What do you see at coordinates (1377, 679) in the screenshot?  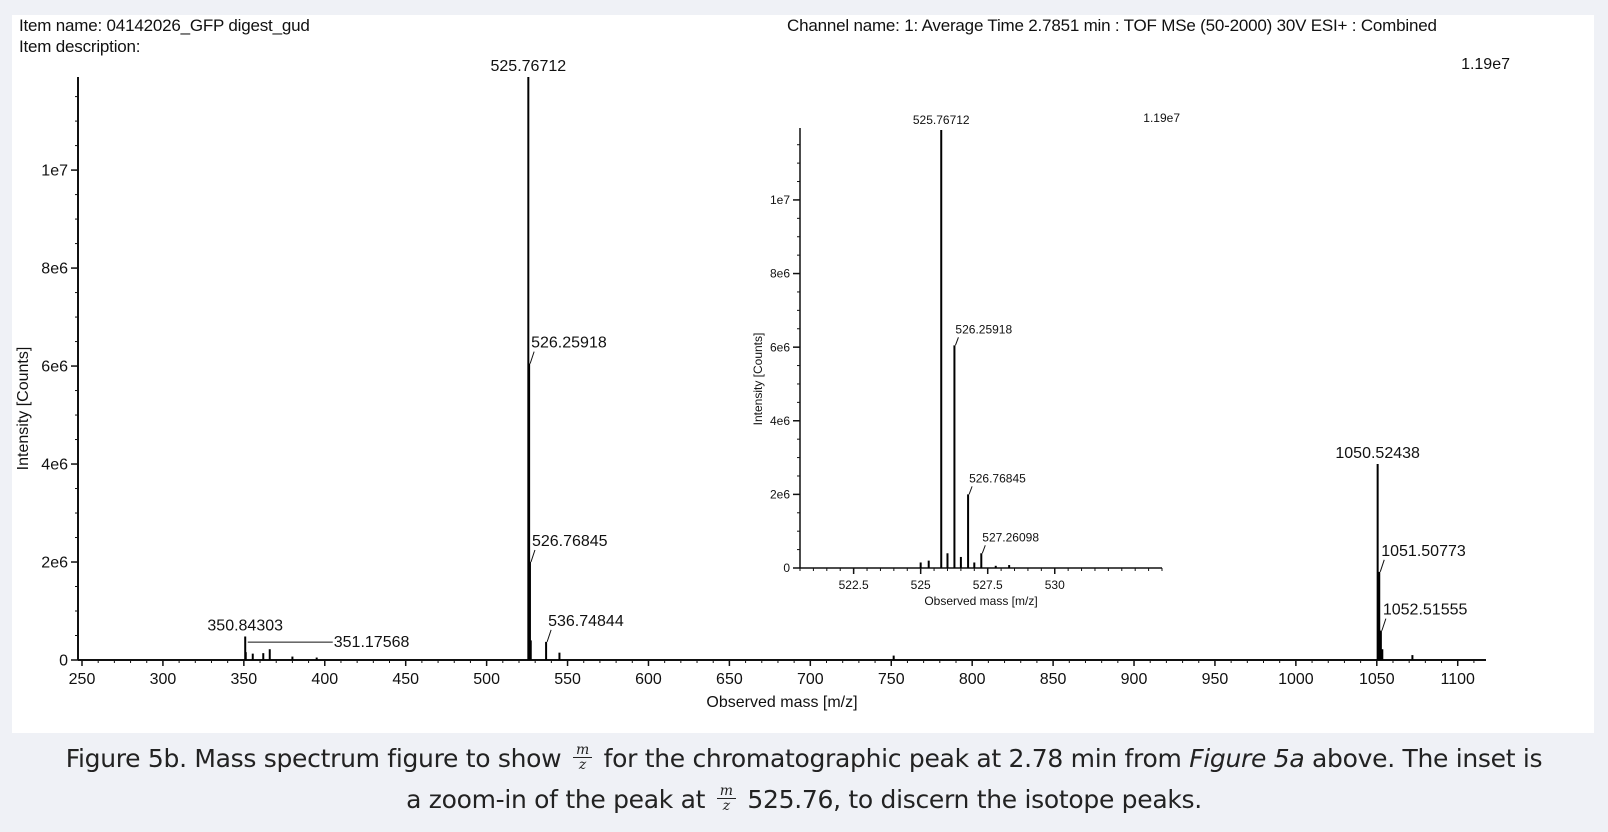 I see `main-spectrum-x-tick-label: 1050` at bounding box center [1377, 679].